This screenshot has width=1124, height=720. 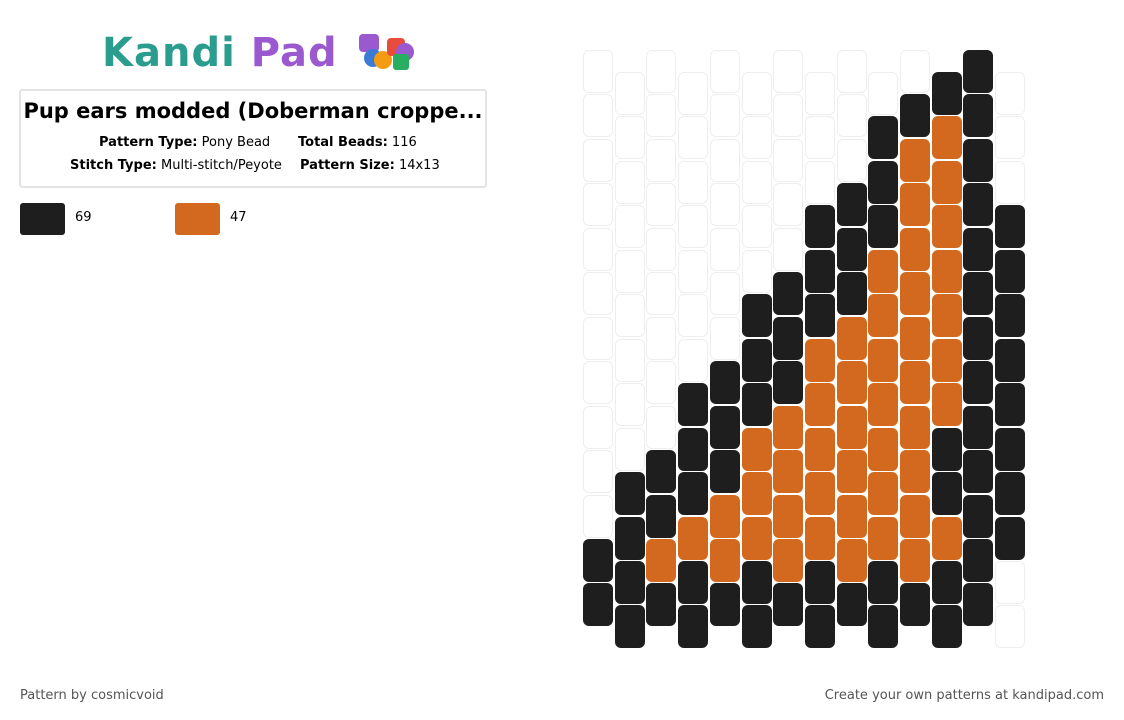 What do you see at coordinates (176, 165) in the screenshot?
I see `detail: Stitch Type: Multi-stitch/Peyote` at bounding box center [176, 165].